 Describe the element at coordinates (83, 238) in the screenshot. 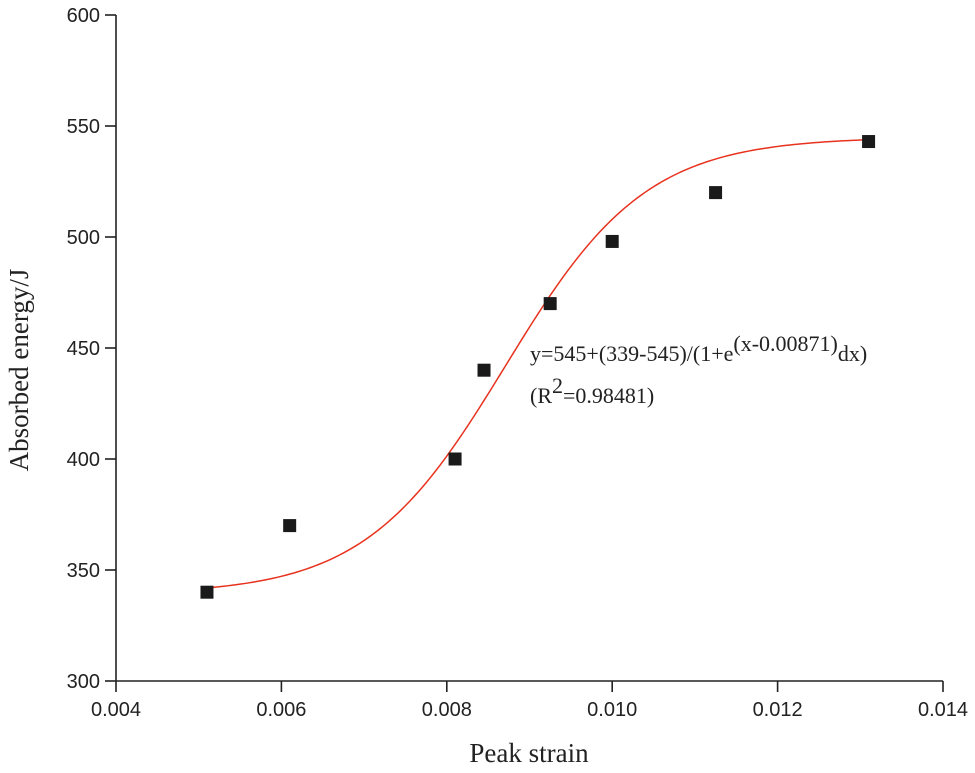

I see `y-tick-label: 500` at that location.